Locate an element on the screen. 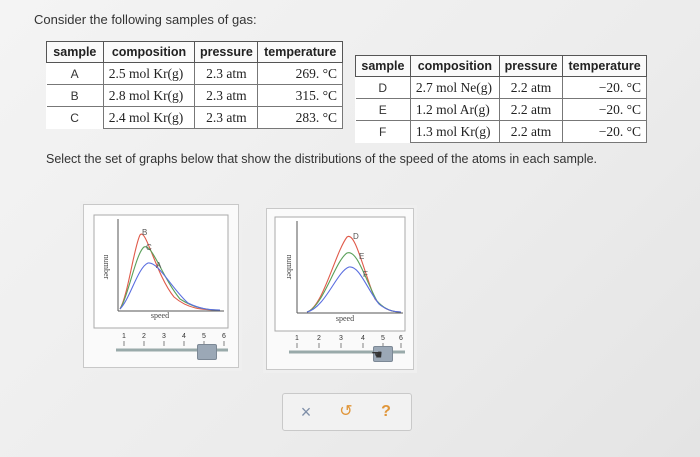 This screenshot has height=457, width=700. sample-id: A is located at coordinates (75, 73).